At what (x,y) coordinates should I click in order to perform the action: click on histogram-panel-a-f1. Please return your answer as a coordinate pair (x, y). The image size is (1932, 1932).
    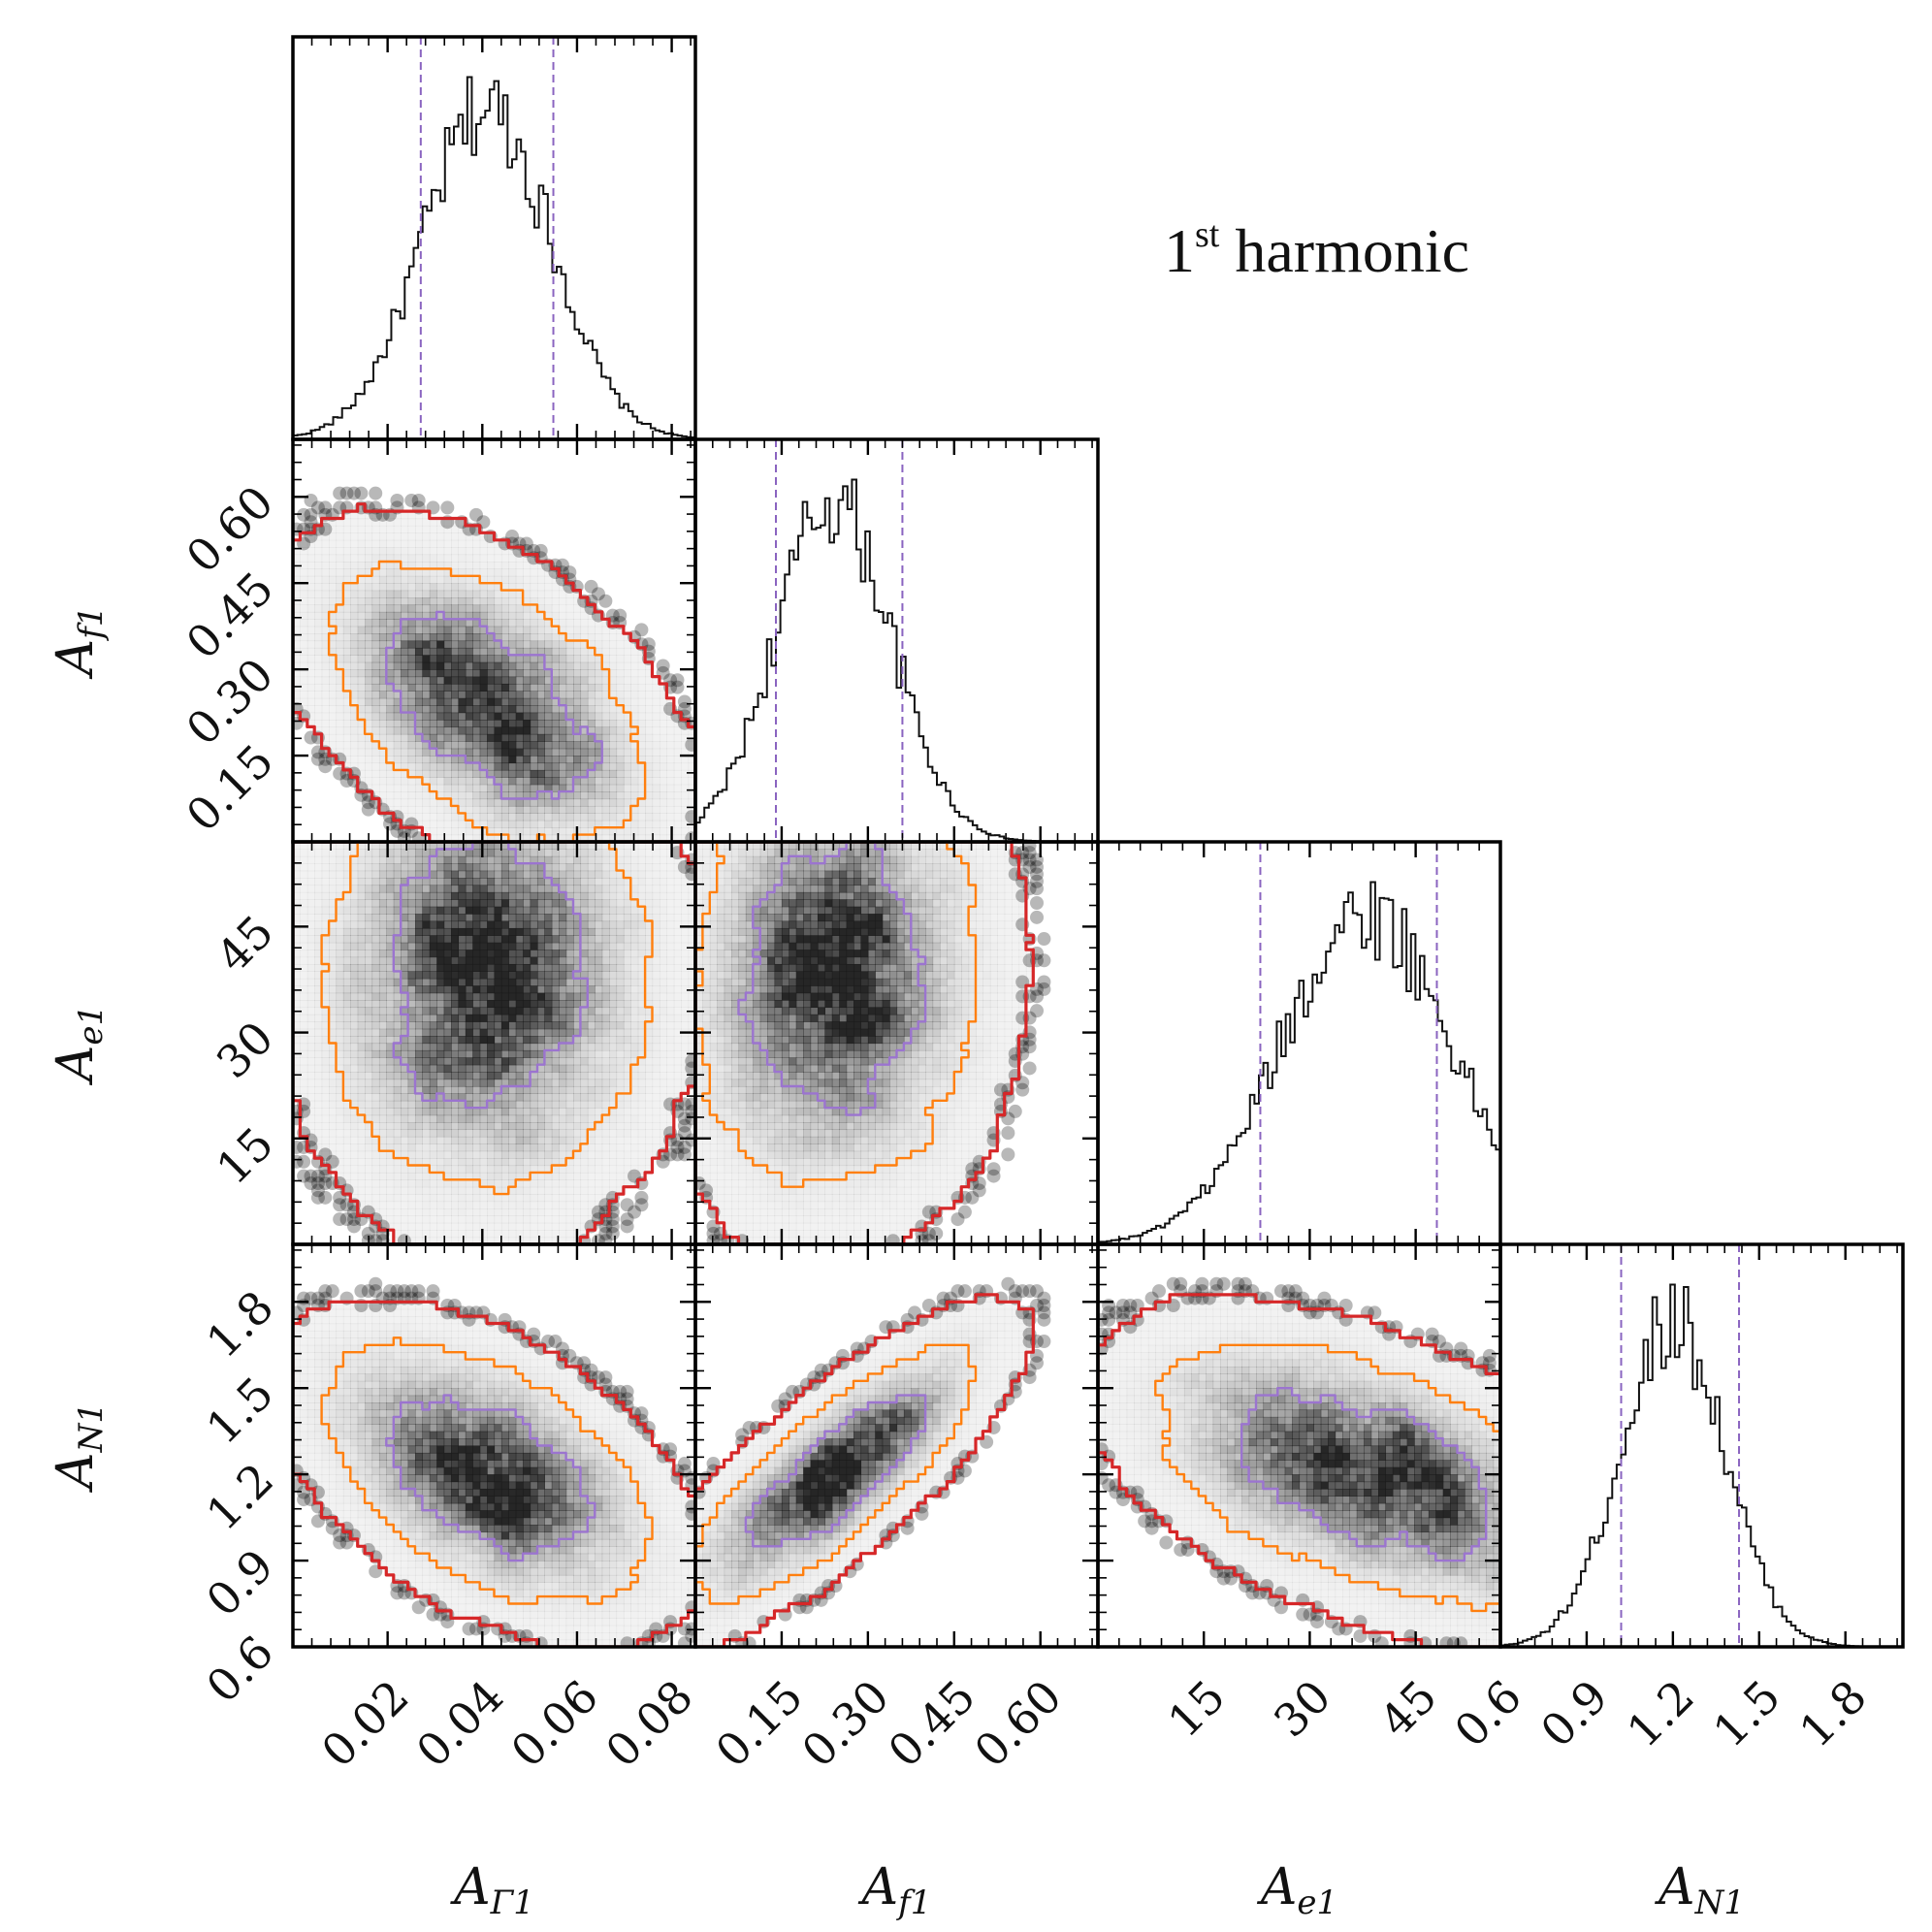
    Looking at the image, I should click on (896, 640).